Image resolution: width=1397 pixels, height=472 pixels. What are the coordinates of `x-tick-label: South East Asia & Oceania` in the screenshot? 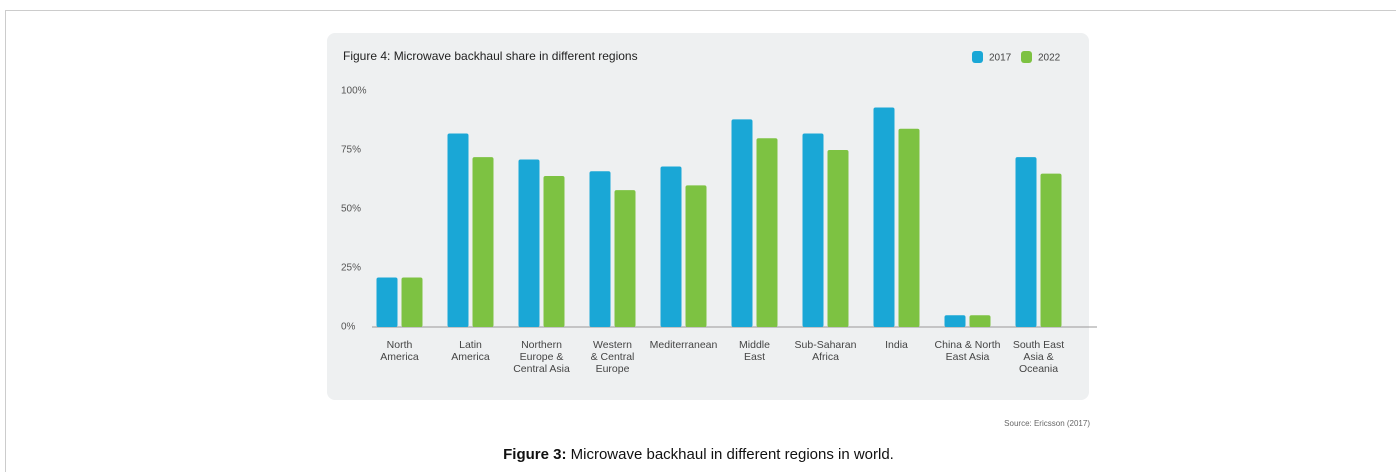 It's located at (1038, 357).